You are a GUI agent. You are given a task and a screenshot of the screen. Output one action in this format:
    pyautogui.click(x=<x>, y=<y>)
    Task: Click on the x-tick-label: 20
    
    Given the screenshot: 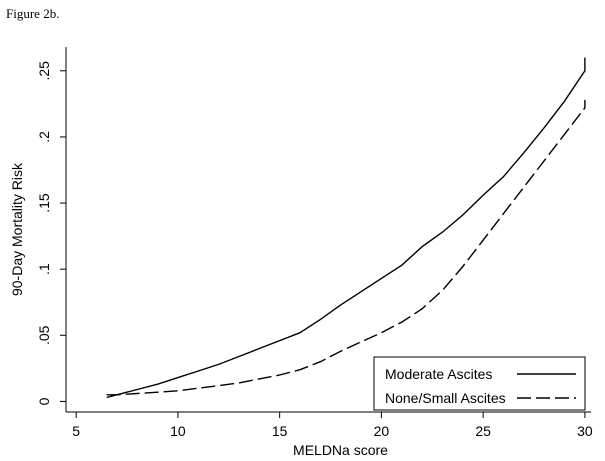 What is the action you would take?
    pyautogui.click(x=382, y=431)
    